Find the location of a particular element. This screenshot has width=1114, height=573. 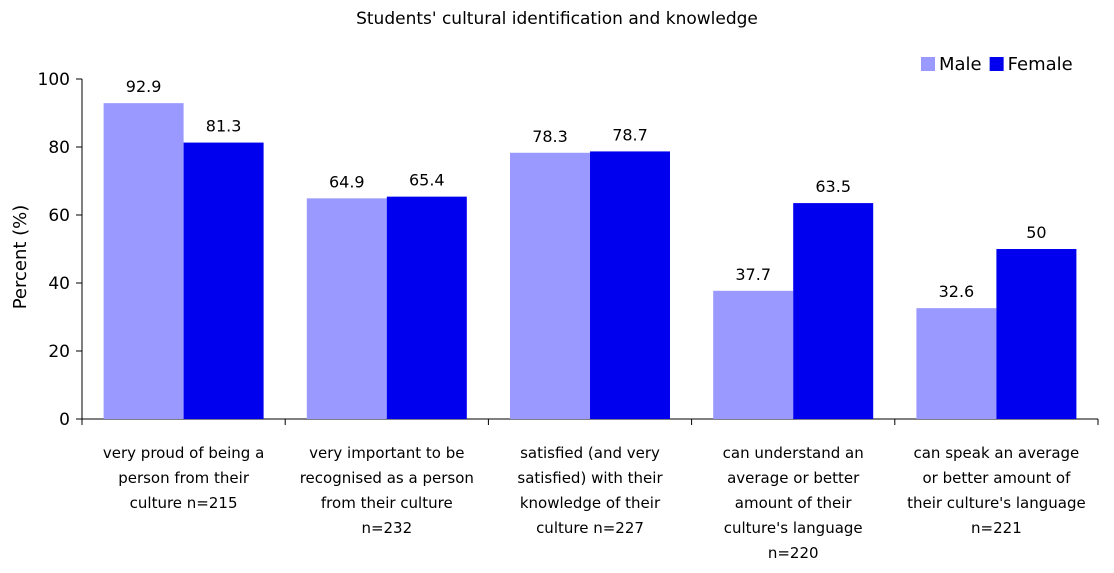

y-tick-label: 20 is located at coordinates (59, 352).